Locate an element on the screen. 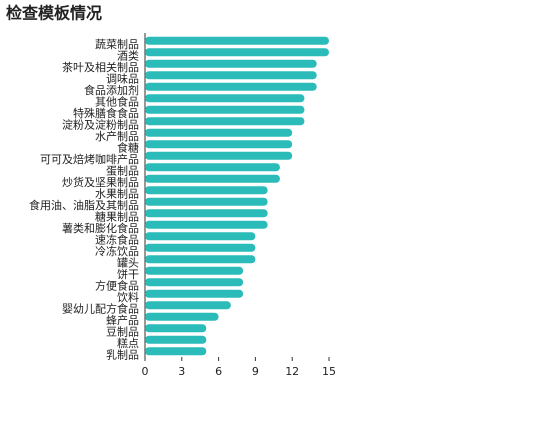 The height and width of the screenshot is (424, 550). y-tick-label: 调味品 is located at coordinates (122, 78).